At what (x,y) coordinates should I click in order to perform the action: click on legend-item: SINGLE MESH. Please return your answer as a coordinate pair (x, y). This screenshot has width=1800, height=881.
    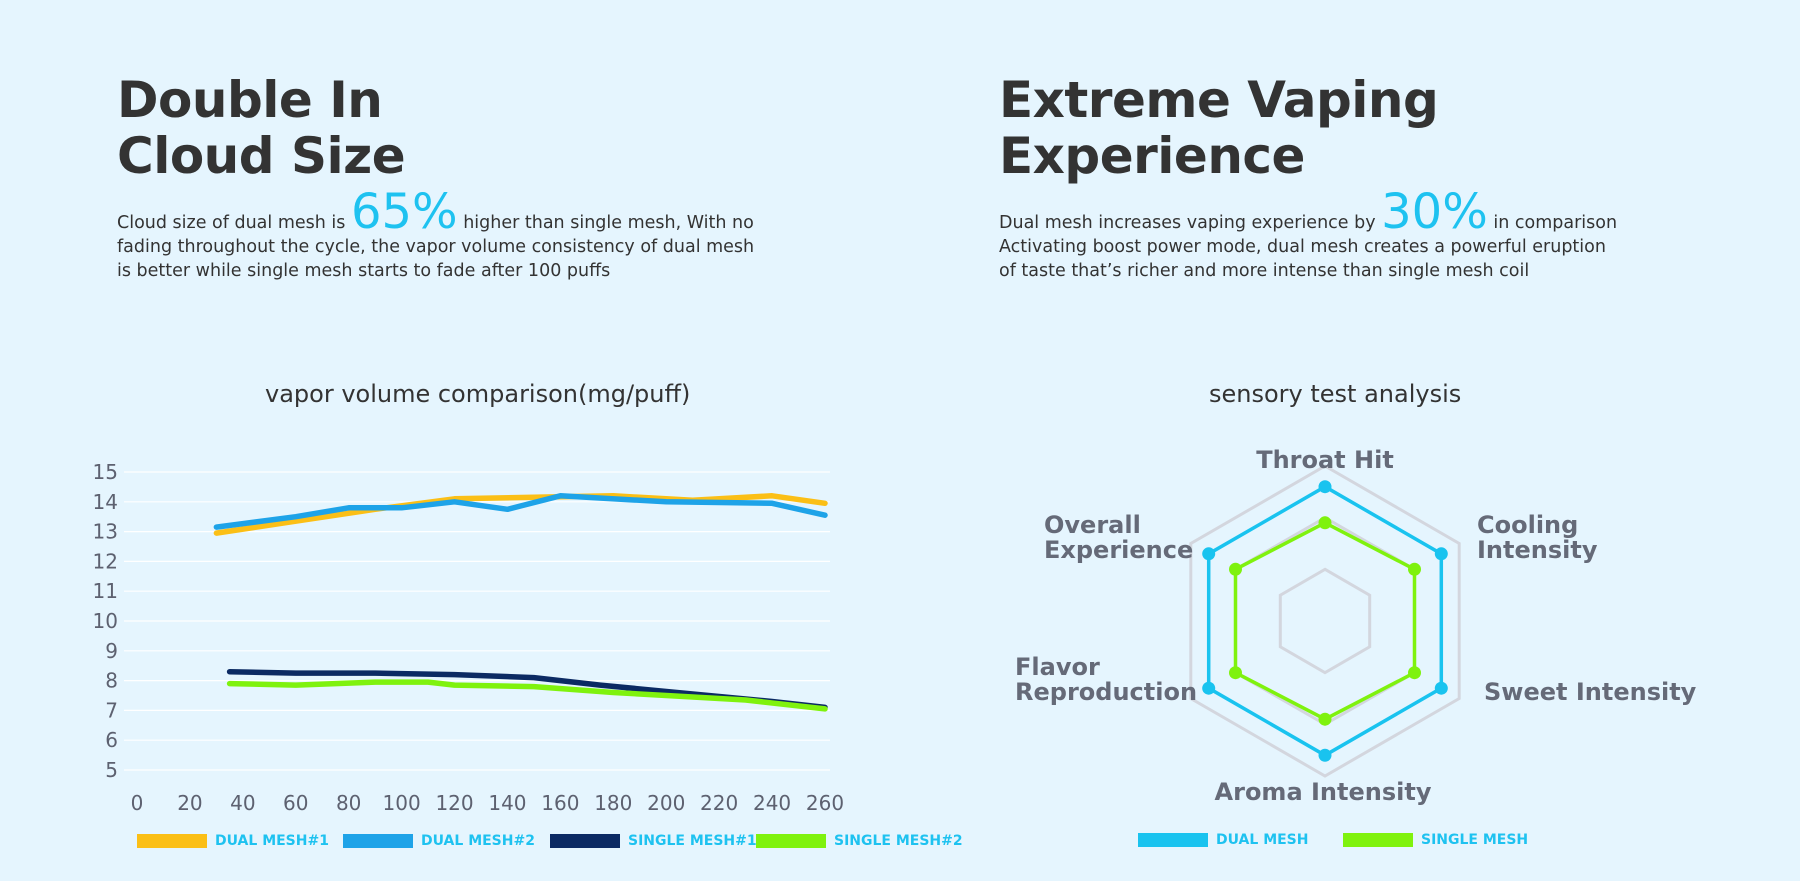
    Looking at the image, I should click on (1435, 840).